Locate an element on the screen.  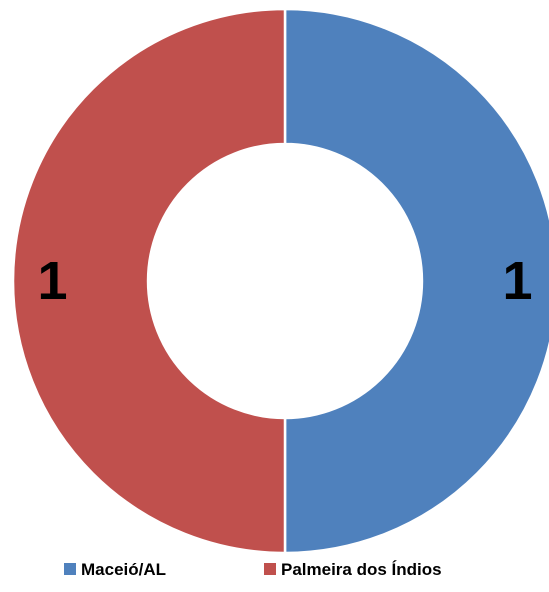
legend-label-maceio-al: Maceió/AL is located at coordinates (123, 569).